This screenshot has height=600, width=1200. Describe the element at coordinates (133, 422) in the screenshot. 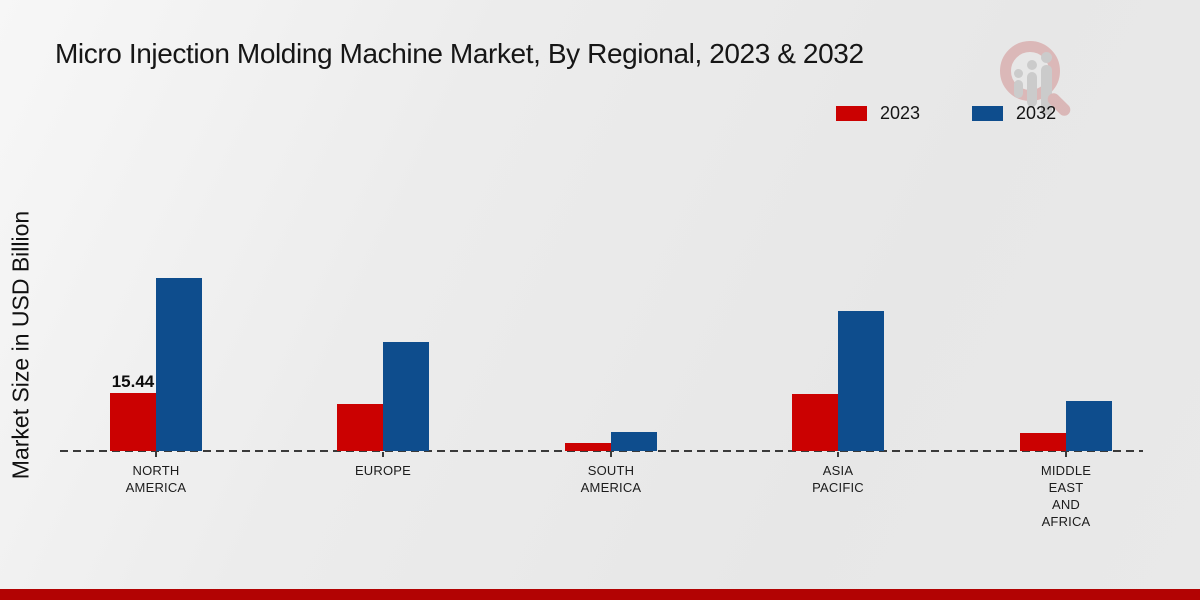

I see `bar-2023-north-america` at that location.